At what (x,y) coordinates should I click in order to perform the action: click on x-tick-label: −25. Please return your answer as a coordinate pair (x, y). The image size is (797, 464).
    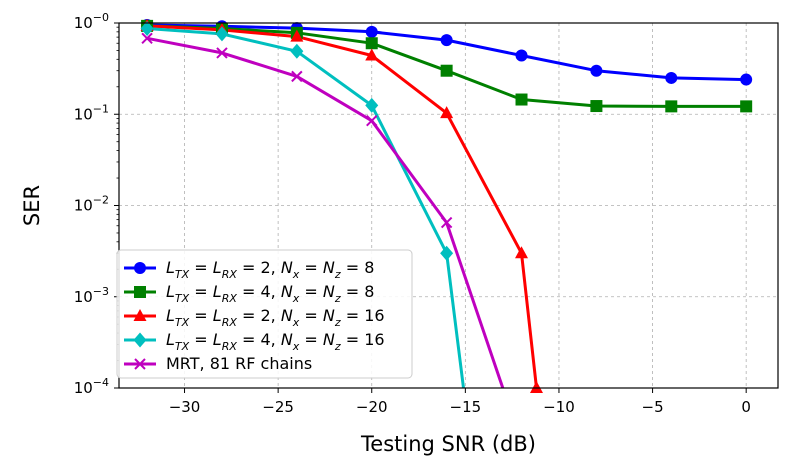
    Looking at the image, I should click on (278, 407).